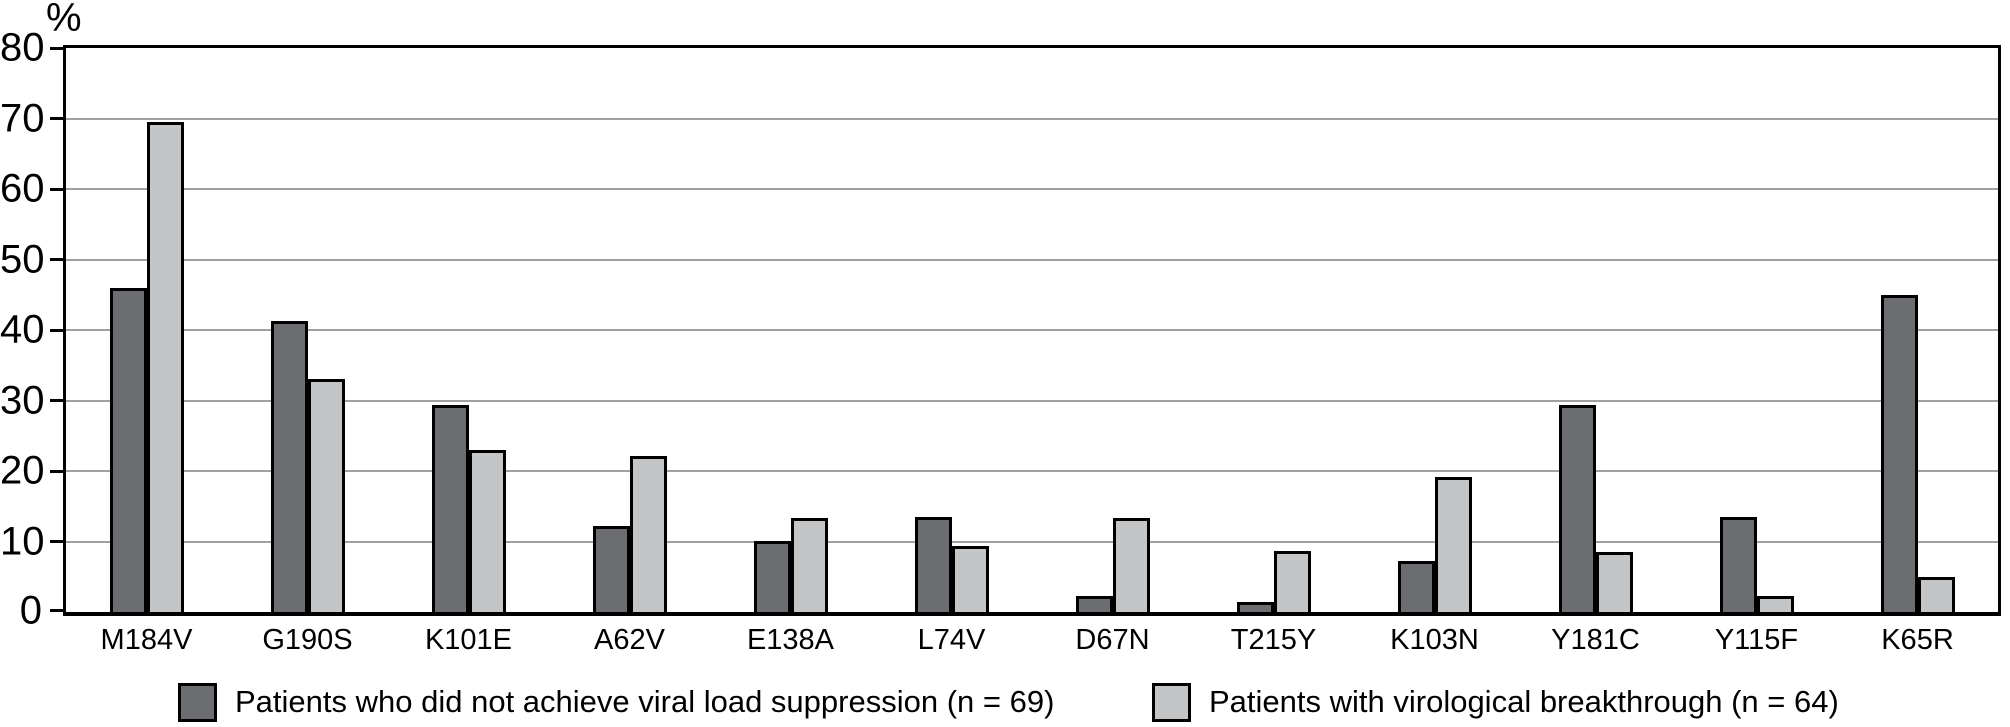  Describe the element at coordinates (22, 188) in the screenshot. I see `y-tick-label-60: 60` at that location.